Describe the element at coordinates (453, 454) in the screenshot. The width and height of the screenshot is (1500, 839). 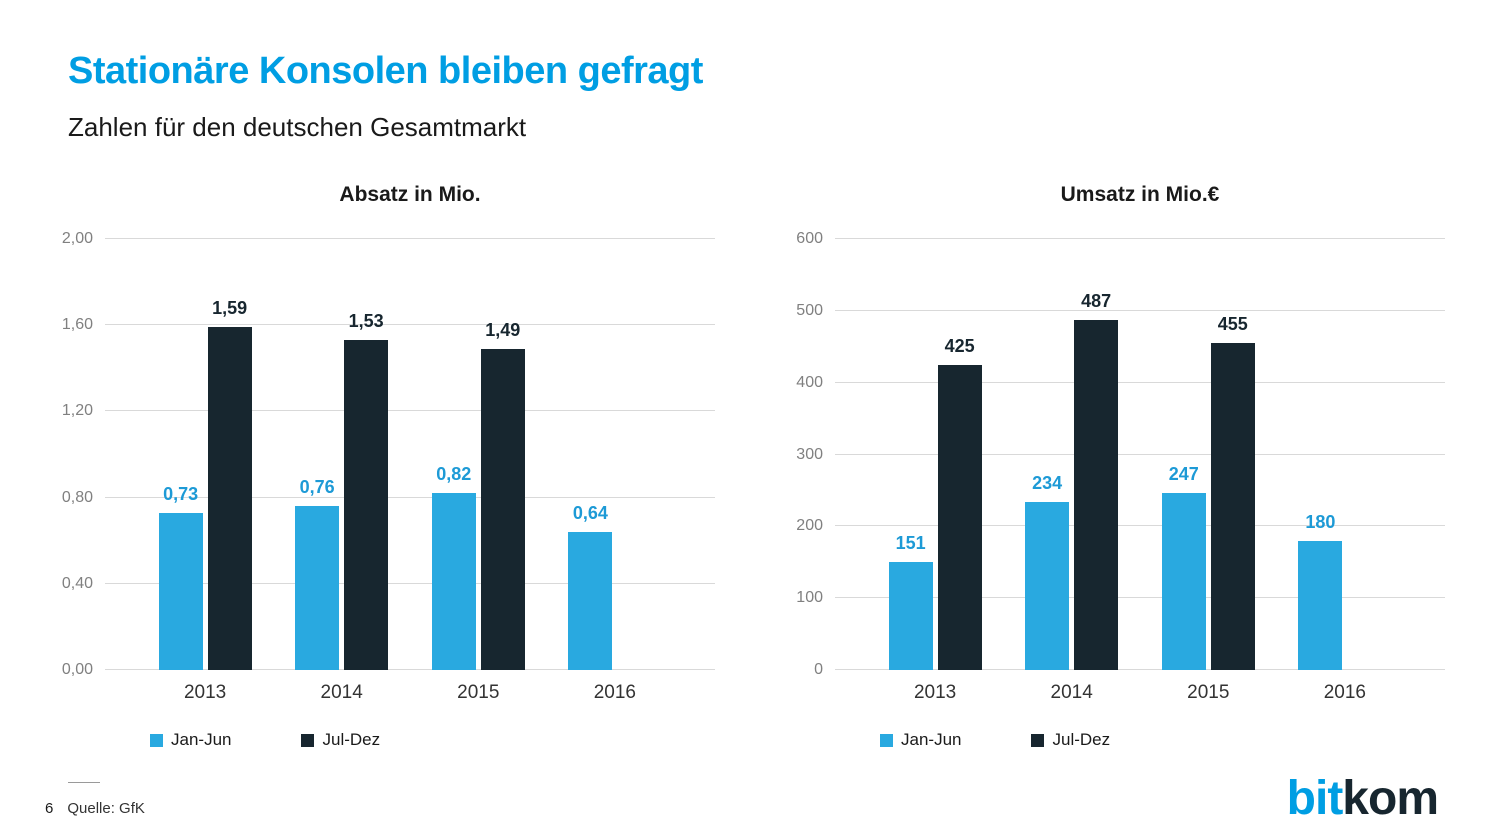
I see `bar-slot: 0,82` at that location.